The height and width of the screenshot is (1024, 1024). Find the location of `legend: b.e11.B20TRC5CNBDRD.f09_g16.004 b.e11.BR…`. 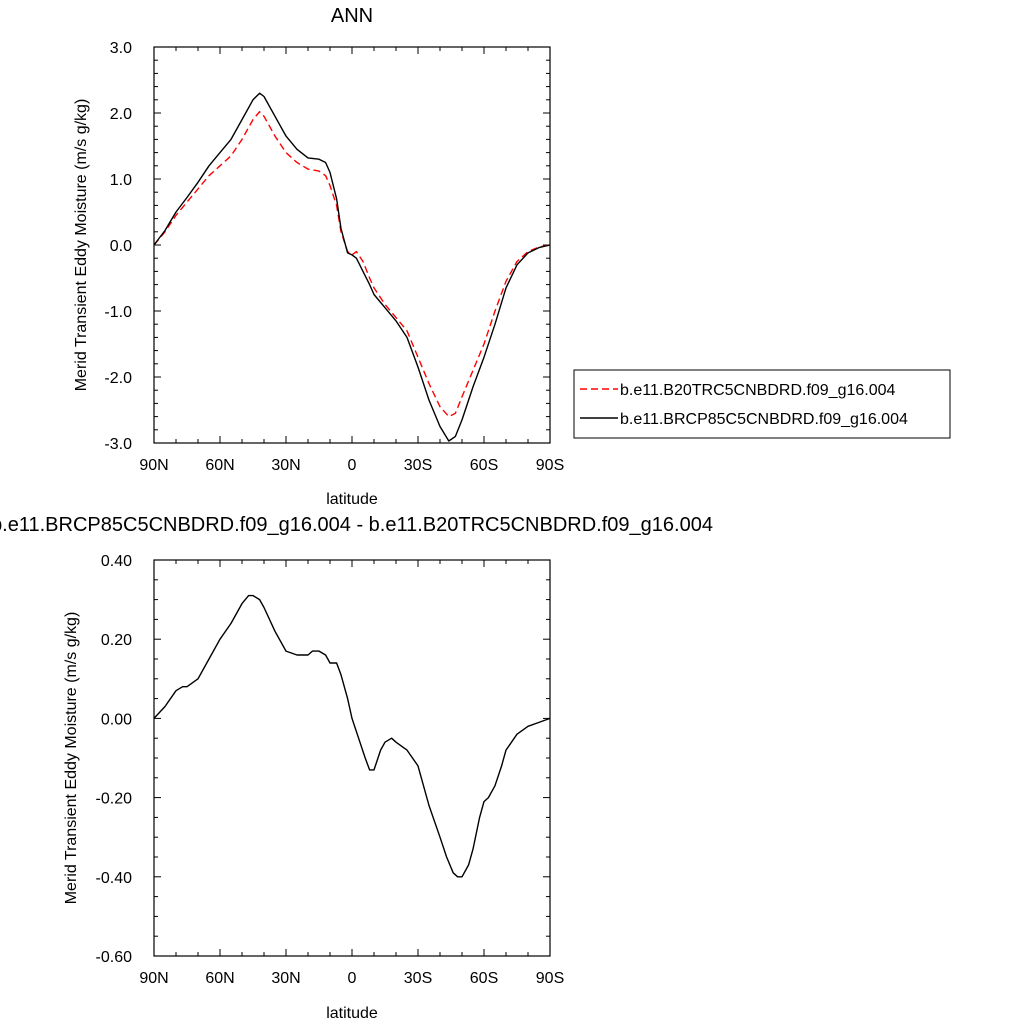

legend: b.e11.B20TRC5CNBDRD.f09_g16.004 b.e11.BR… is located at coordinates (762, 404).